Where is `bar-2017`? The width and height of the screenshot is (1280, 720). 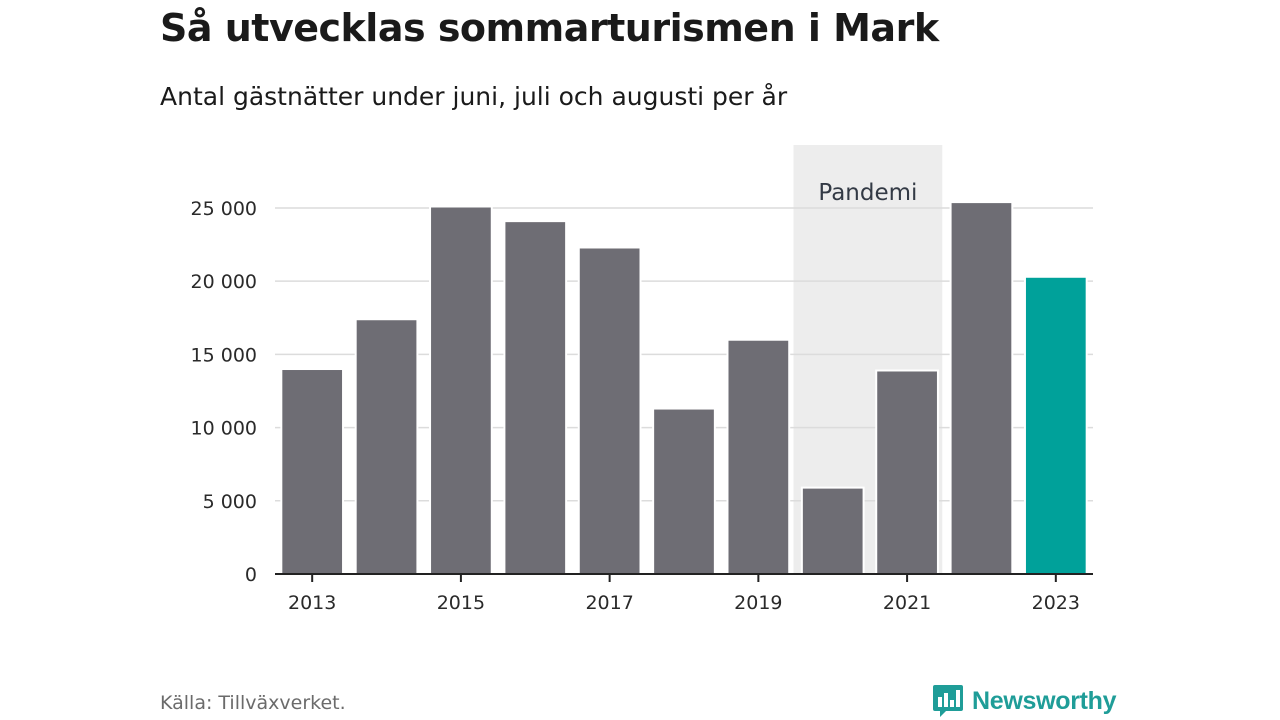
bar-2017 is located at coordinates (609, 411).